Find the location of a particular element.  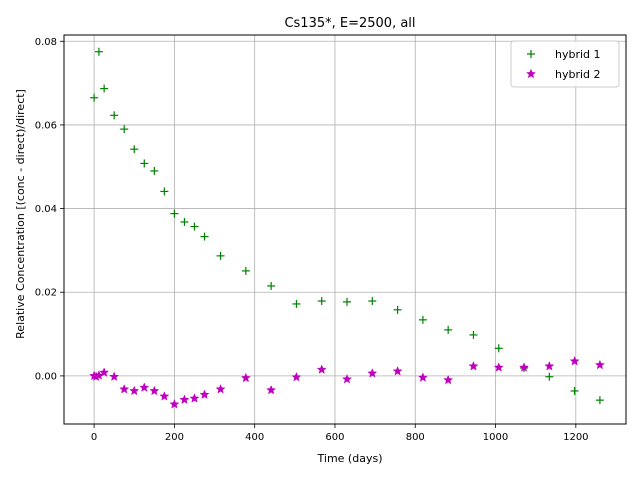

x-tick-label: 200 is located at coordinates (174, 437).